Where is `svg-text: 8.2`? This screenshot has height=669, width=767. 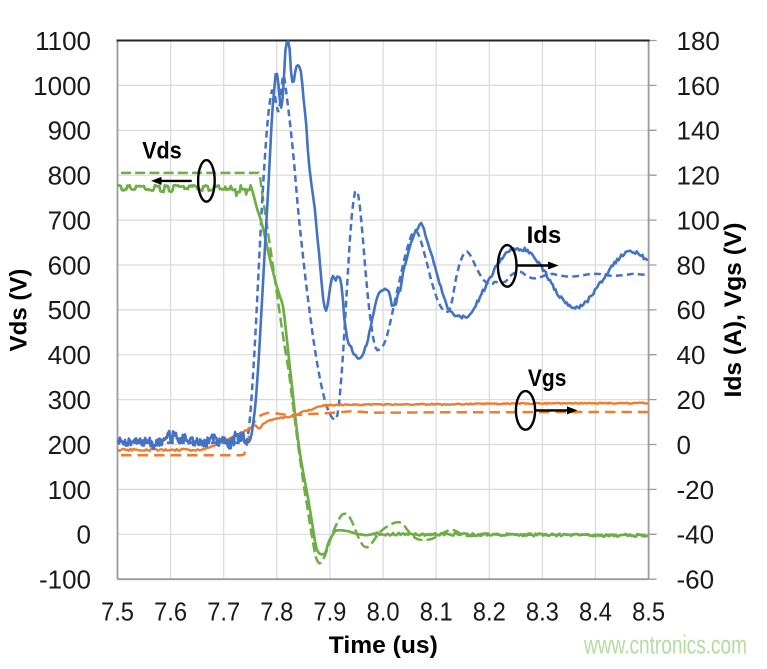
svg-text: 8.2 is located at coordinates (489, 612).